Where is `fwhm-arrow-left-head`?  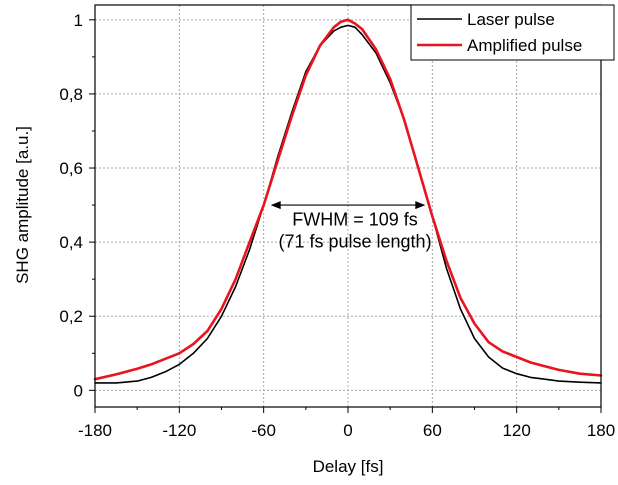
fwhm-arrow-left-head is located at coordinates (275, 205).